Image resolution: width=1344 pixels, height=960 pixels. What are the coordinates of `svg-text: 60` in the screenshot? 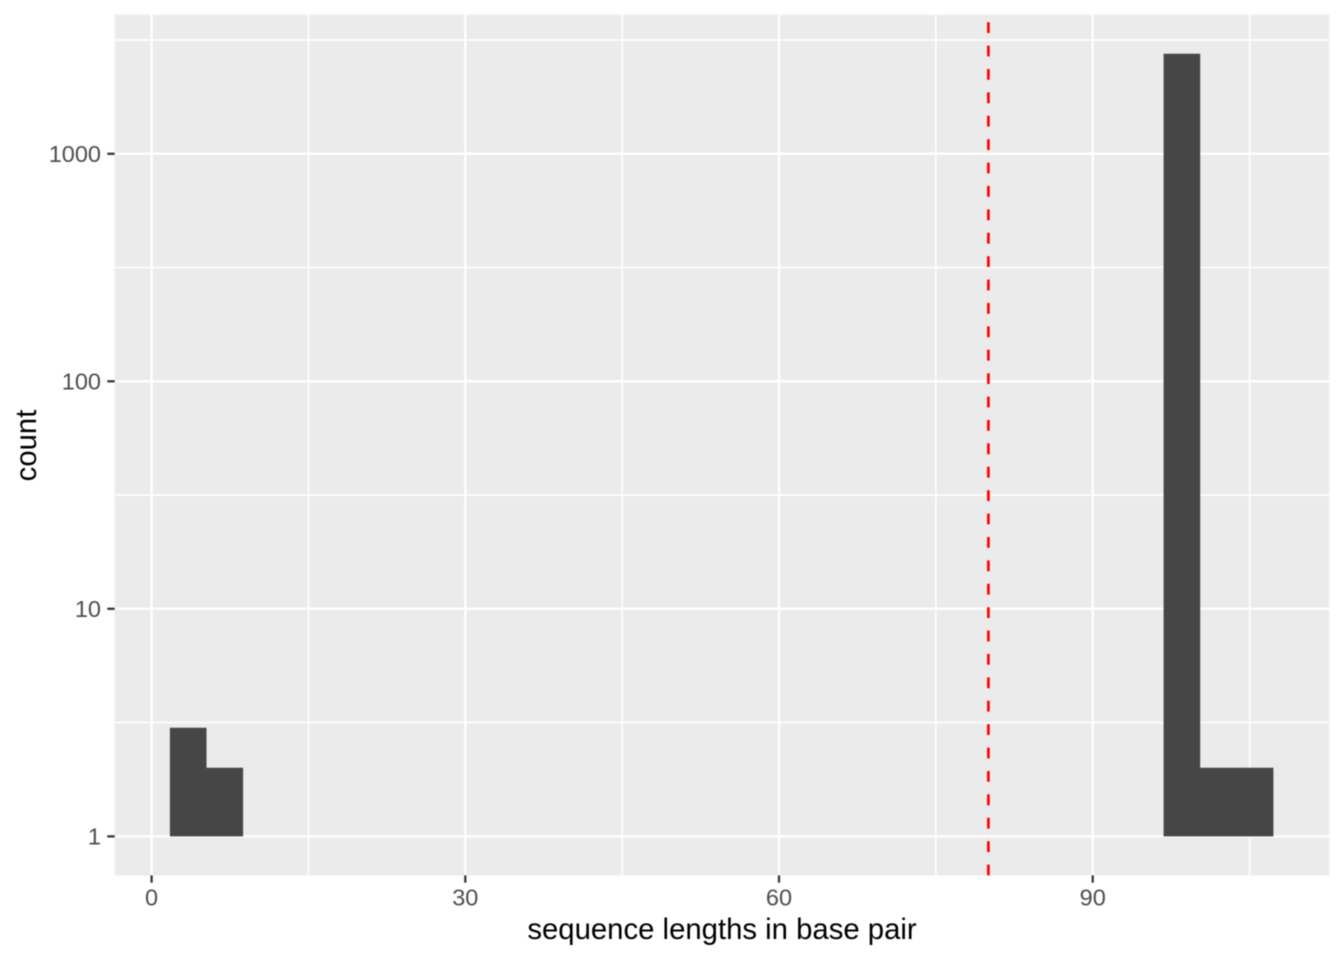 It's located at (779, 898).